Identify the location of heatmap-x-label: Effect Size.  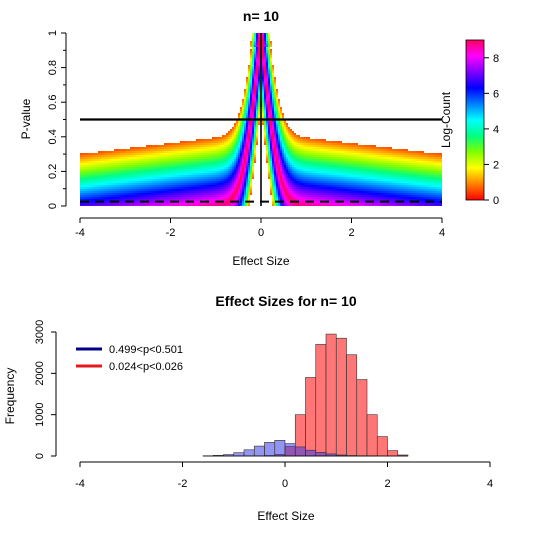
(260, 261).